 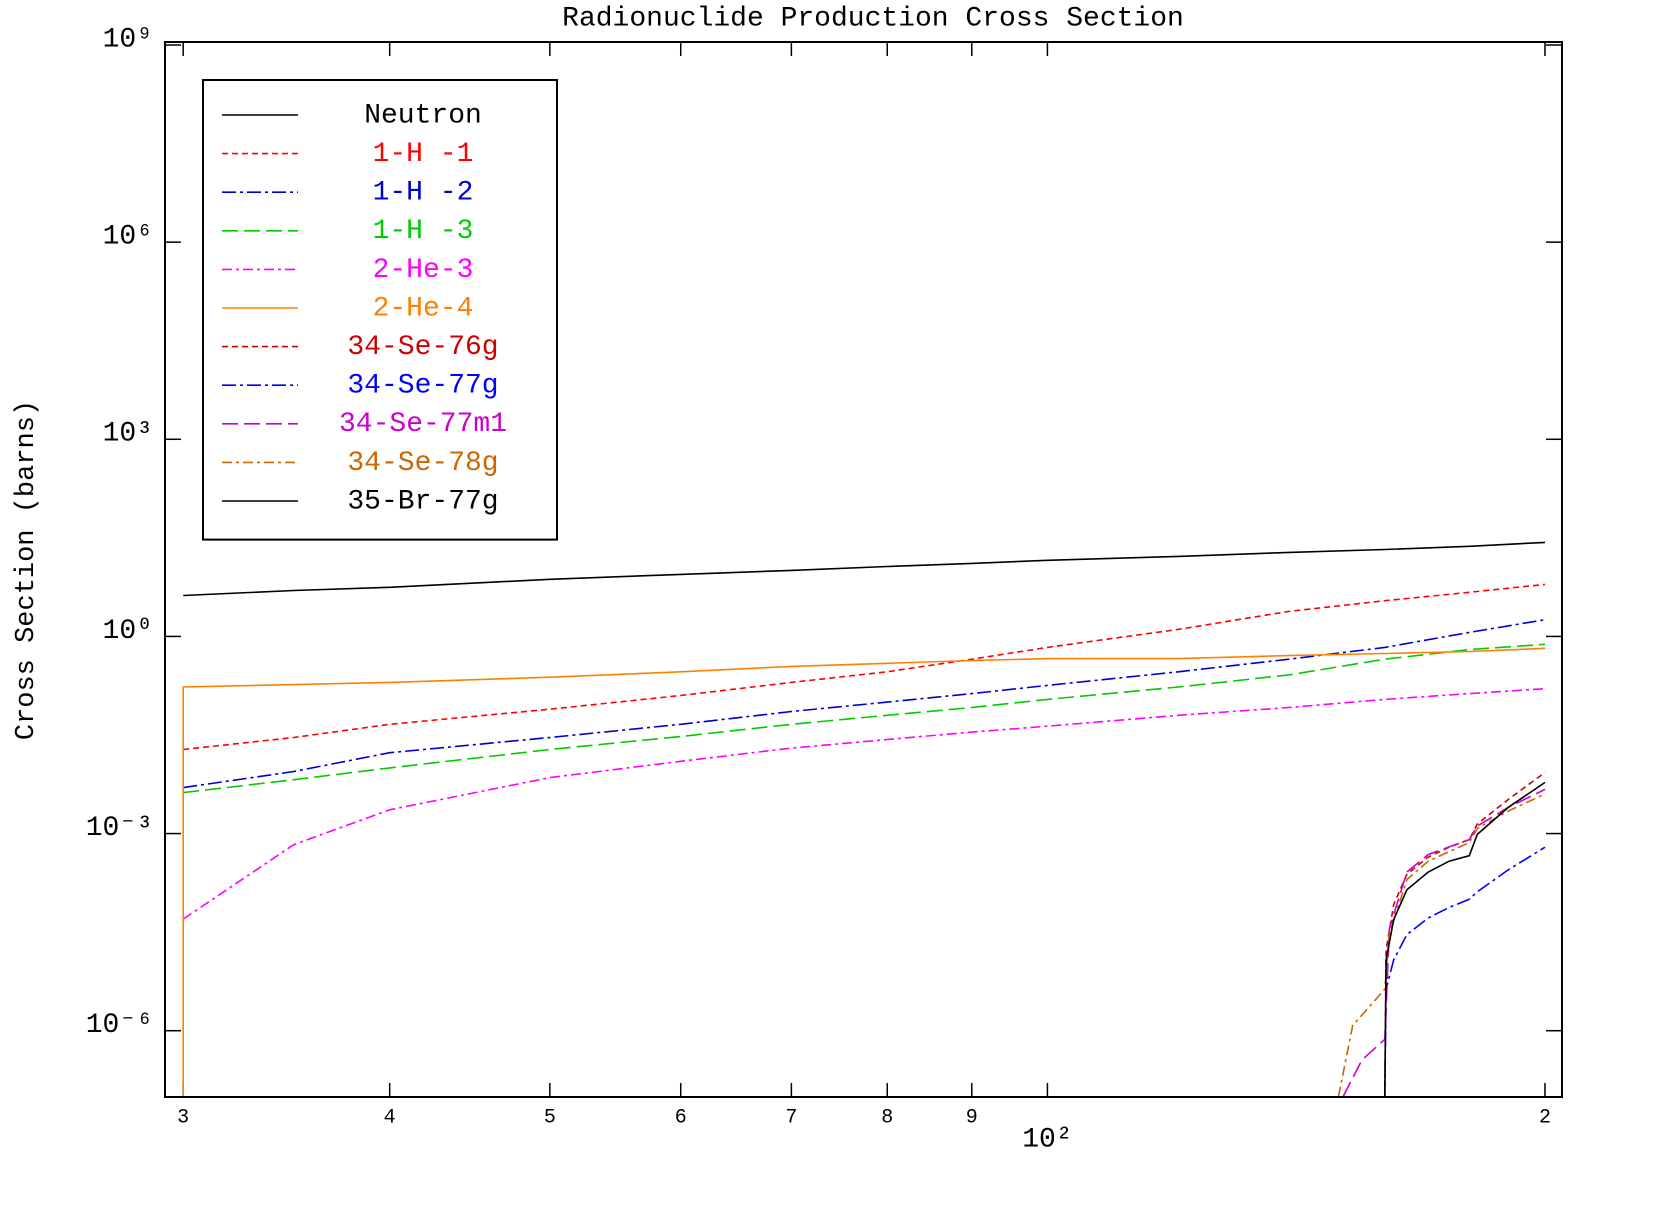 What do you see at coordinates (422, 501) in the screenshot?
I see `legend-label: 35-Br-77g` at bounding box center [422, 501].